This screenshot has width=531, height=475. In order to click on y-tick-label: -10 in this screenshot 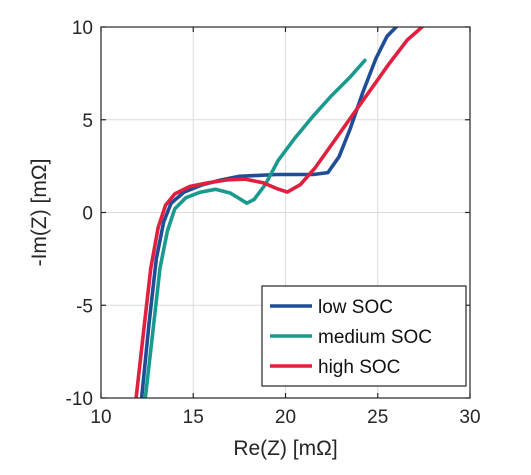, I will do `click(79, 399)`.